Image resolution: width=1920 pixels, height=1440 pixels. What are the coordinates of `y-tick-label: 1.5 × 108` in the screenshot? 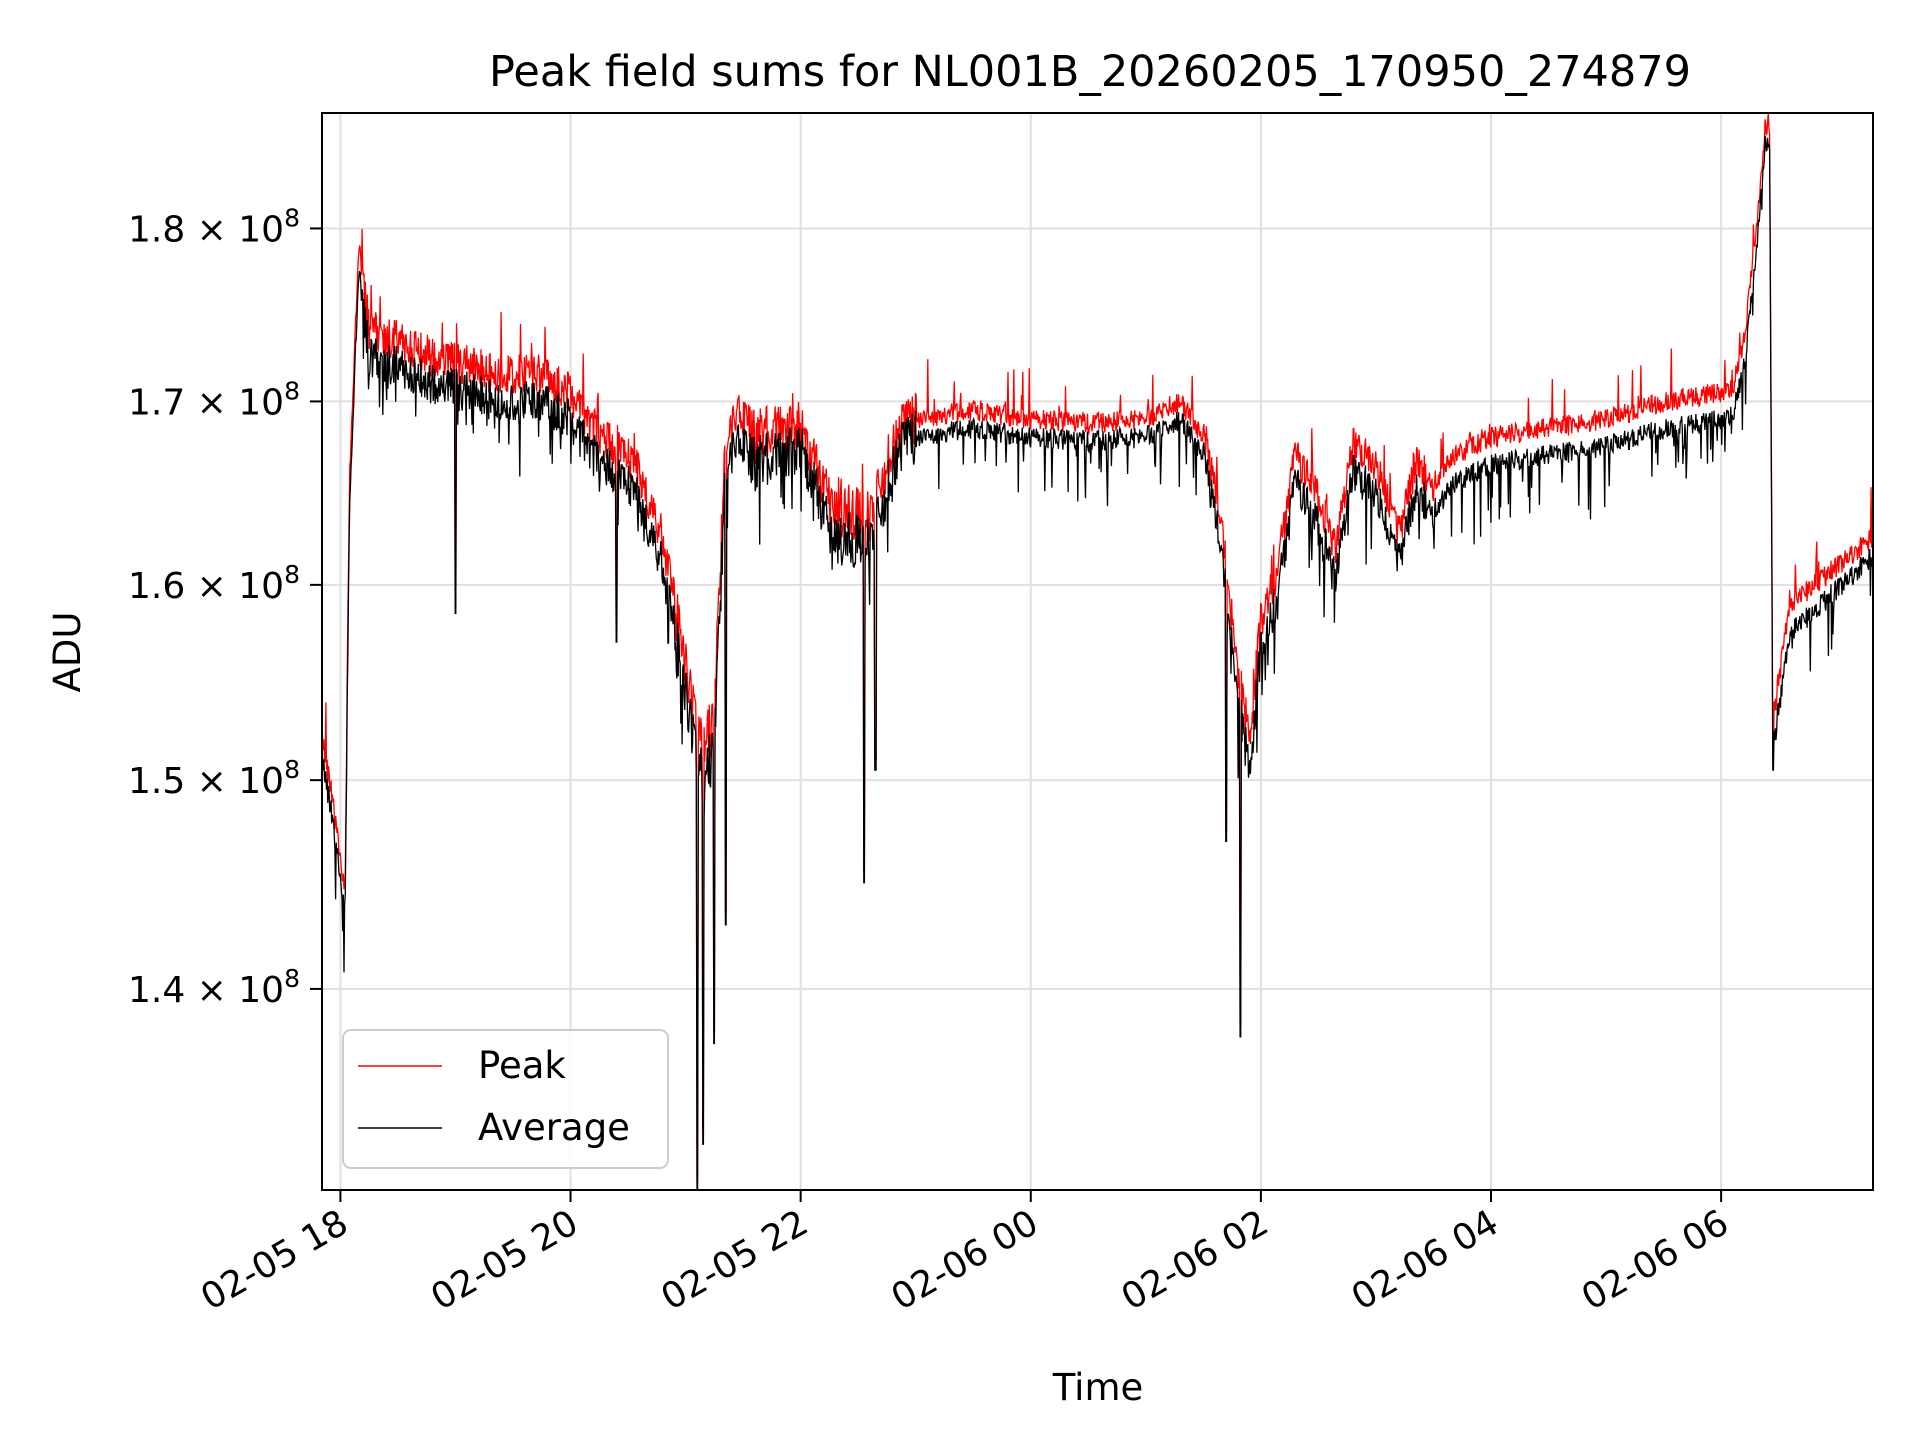 It's located at (214, 778).